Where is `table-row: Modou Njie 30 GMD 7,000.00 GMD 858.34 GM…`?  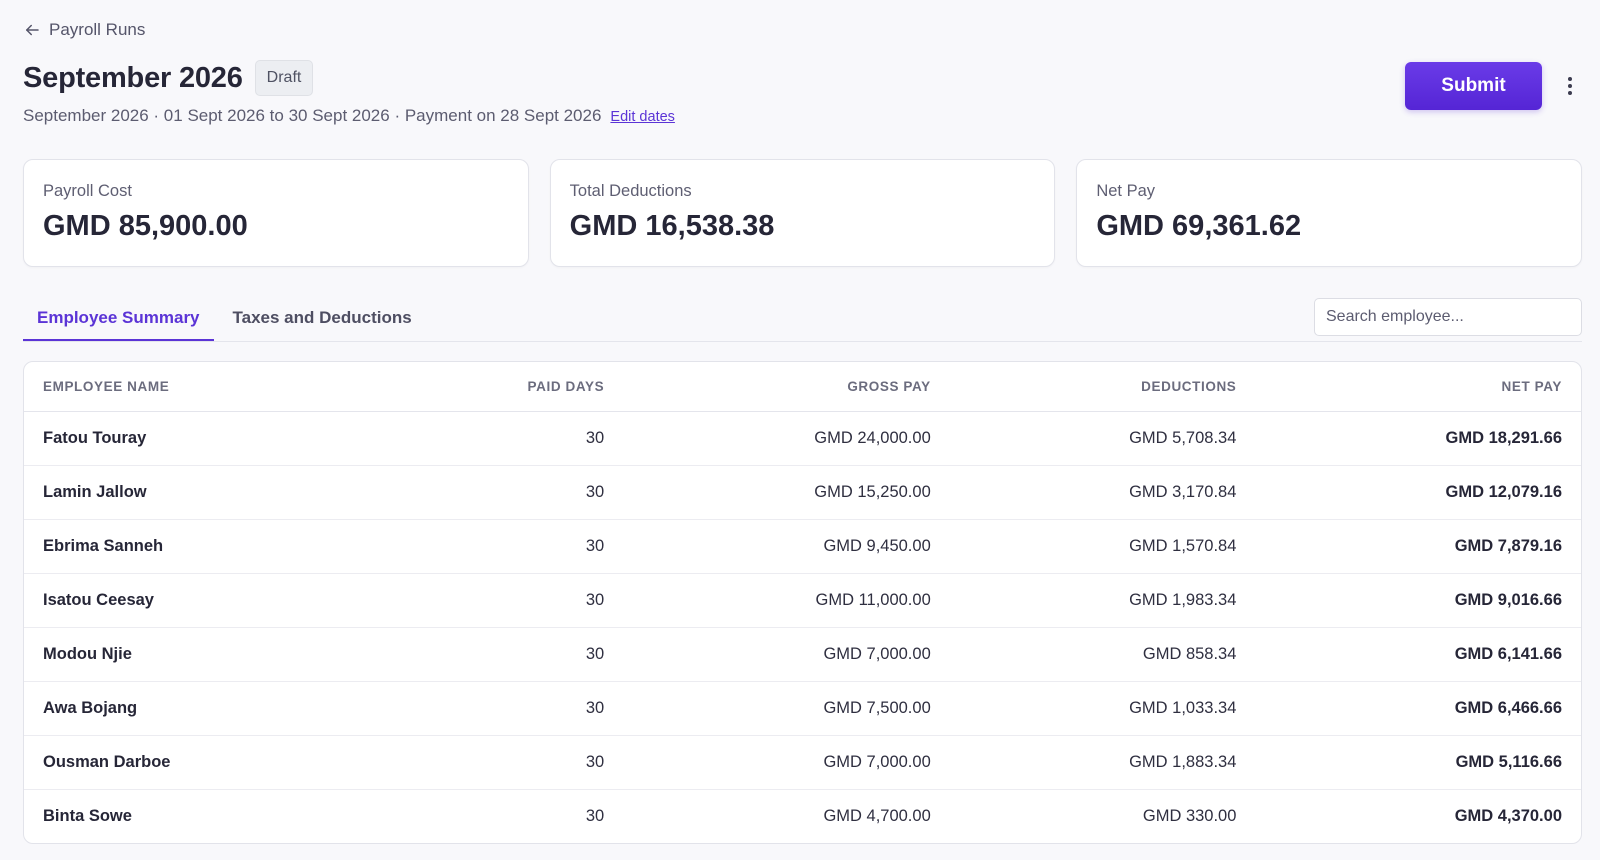
table-row: Modou Njie 30 GMD 7,000.00 GMD 858.34 GM… is located at coordinates (802, 654).